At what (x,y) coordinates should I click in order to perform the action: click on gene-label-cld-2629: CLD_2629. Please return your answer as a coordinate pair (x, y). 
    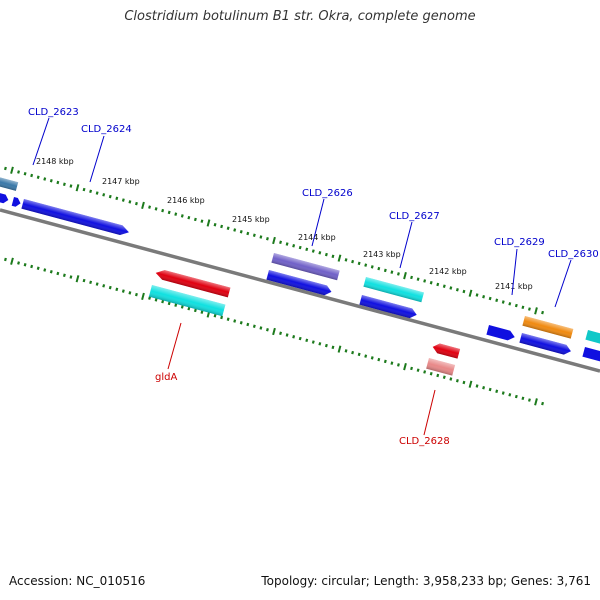
    Looking at the image, I should click on (519, 242).